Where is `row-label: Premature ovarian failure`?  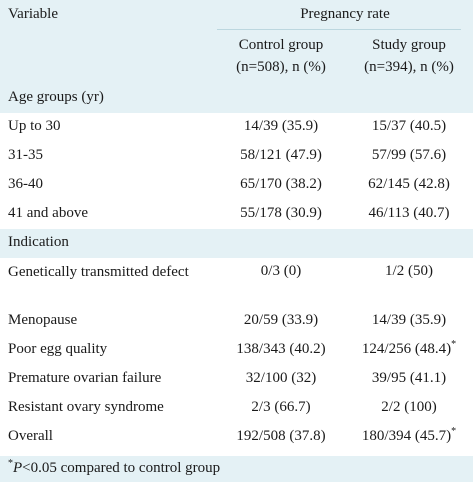
row-label: Premature ovarian failure is located at coordinates (85, 378).